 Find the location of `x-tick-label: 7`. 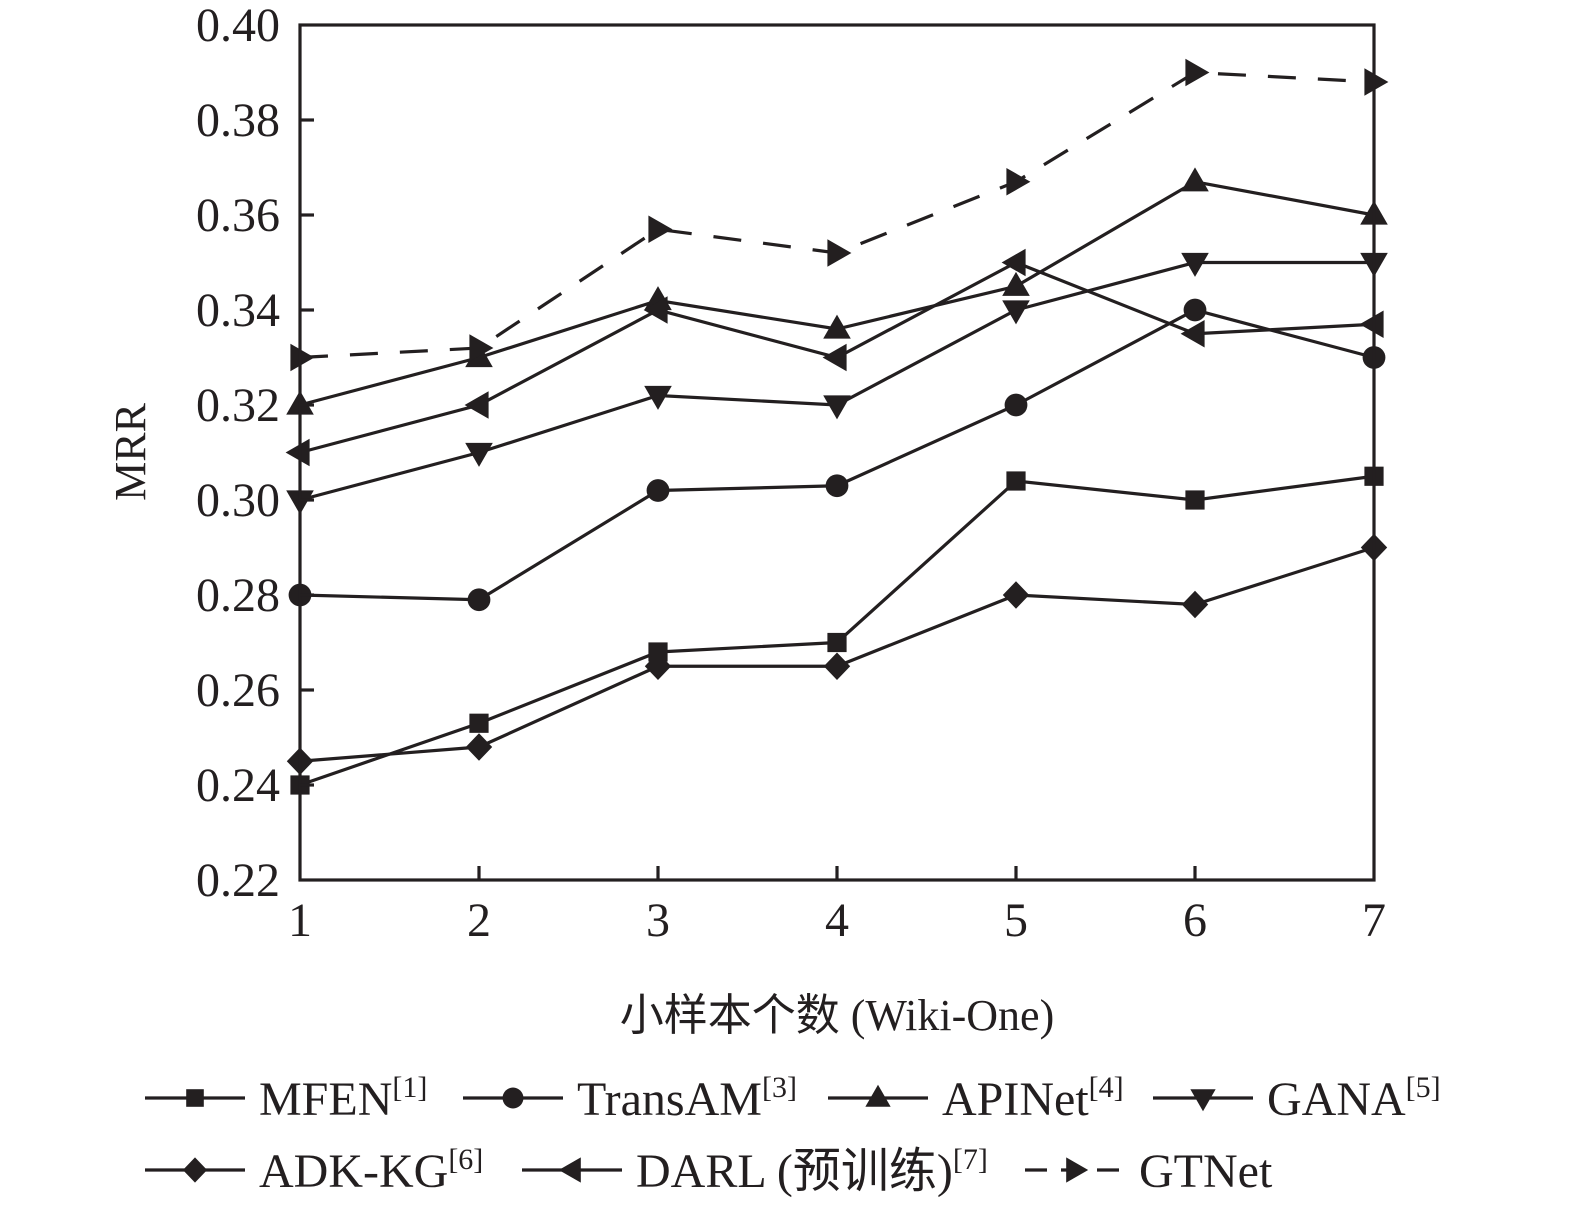

x-tick-label: 7 is located at coordinates (1374, 920).